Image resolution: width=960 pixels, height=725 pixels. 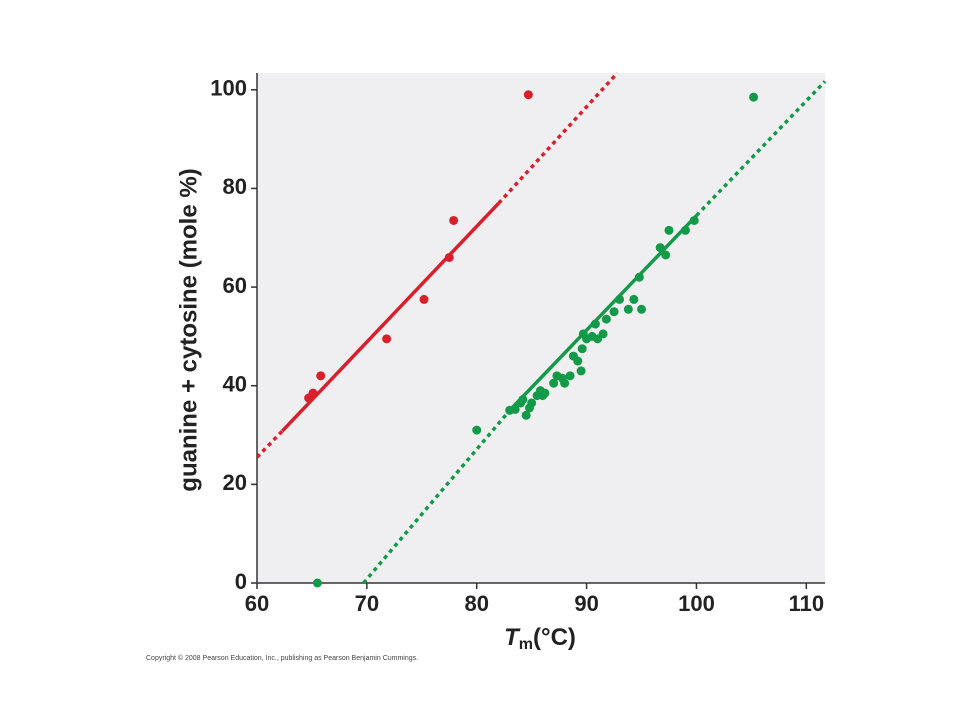 I want to click on y-tick-label: 60, so click(x=235, y=285).